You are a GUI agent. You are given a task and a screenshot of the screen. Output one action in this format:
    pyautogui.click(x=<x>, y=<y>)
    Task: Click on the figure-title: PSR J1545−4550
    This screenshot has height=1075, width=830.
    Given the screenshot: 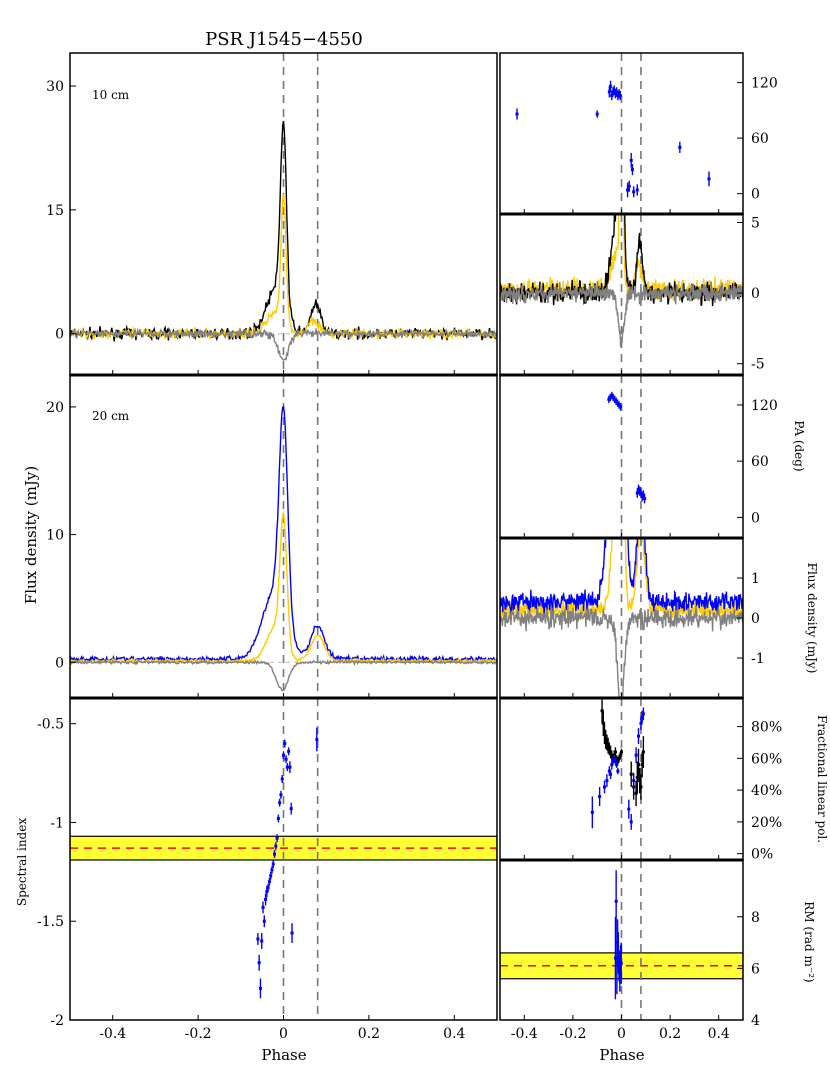 What is the action you would take?
    pyautogui.click(x=284, y=39)
    